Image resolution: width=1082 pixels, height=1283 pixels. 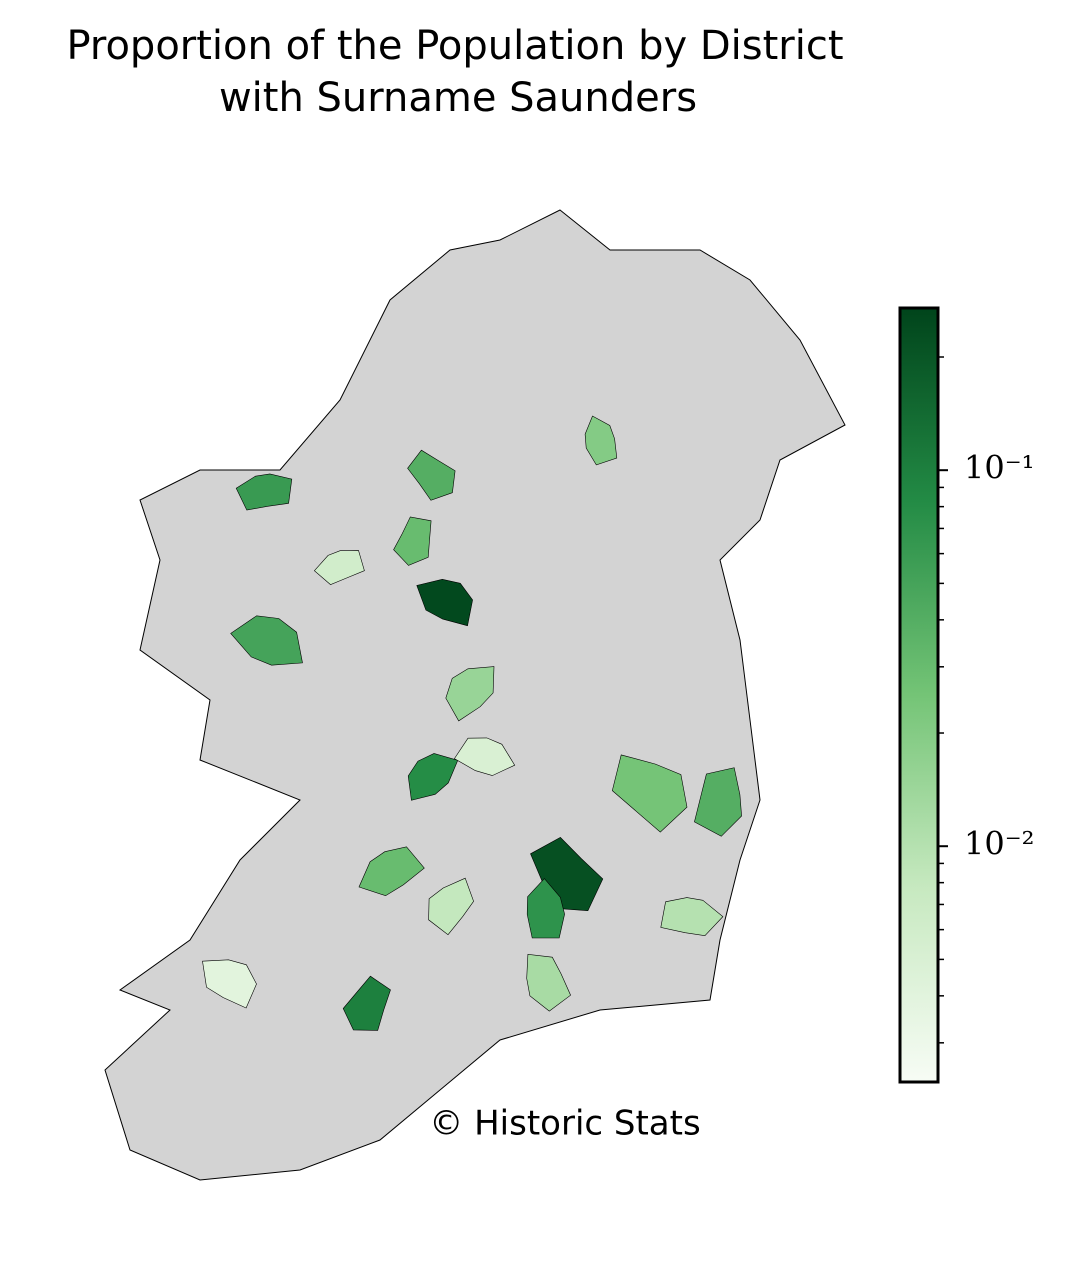 What do you see at coordinates (999, 468) in the screenshot?
I see `colorbar-tick-label: 10⁻¹` at bounding box center [999, 468].